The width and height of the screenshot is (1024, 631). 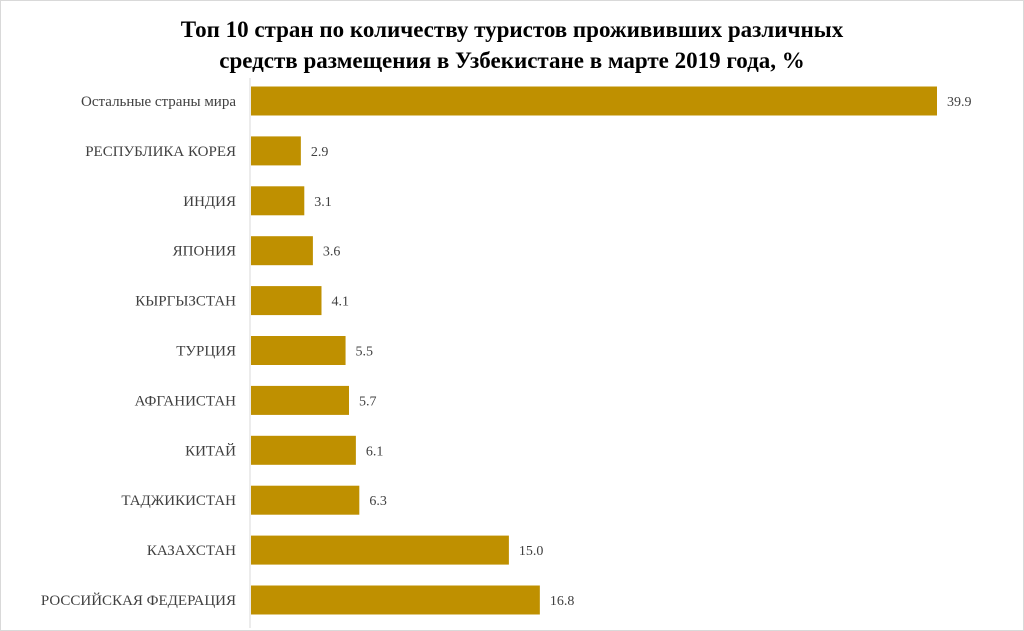 What do you see at coordinates (178, 501) in the screenshot?
I see `category-label: ТАДЖИКИСТАН` at bounding box center [178, 501].